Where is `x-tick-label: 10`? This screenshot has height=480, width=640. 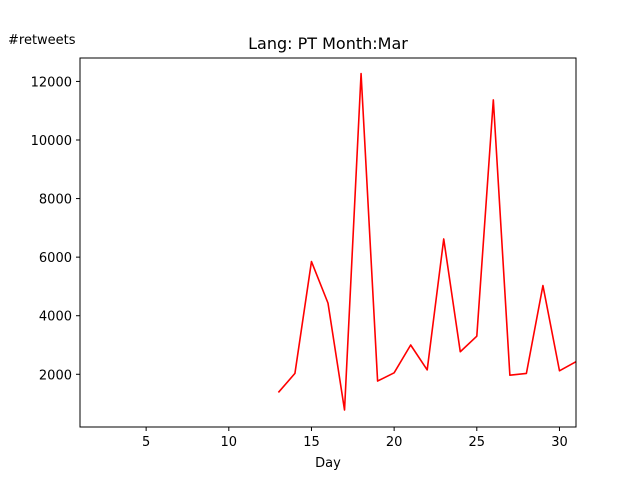
x-tick-label: 10 is located at coordinates (229, 442).